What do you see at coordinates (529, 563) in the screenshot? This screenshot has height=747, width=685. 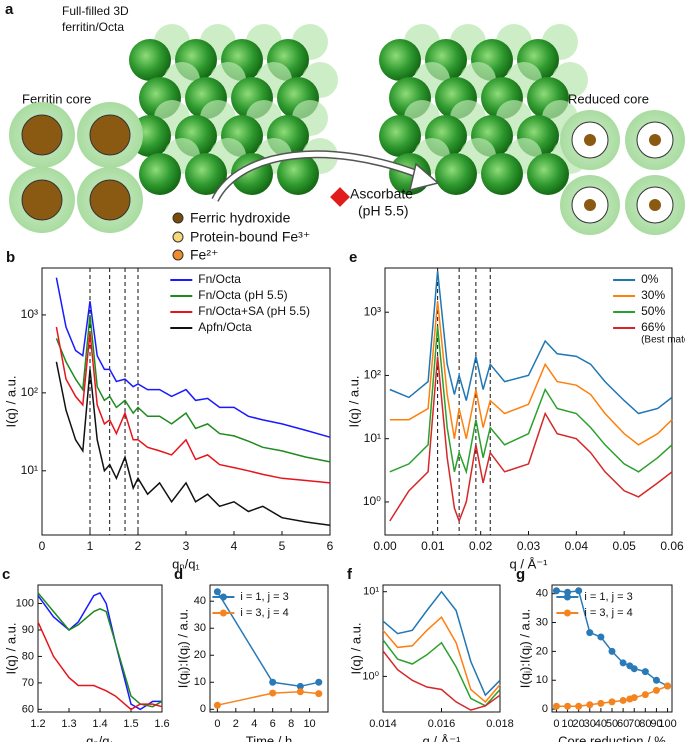 I see `x-axis-label: q / Å⁻¹` at bounding box center [529, 563].